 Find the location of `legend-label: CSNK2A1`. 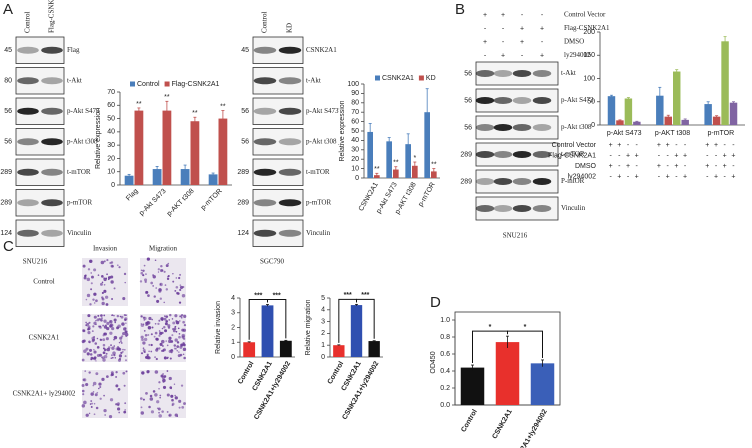

legend-label: CSNK2A1 is located at coordinates (398, 78).